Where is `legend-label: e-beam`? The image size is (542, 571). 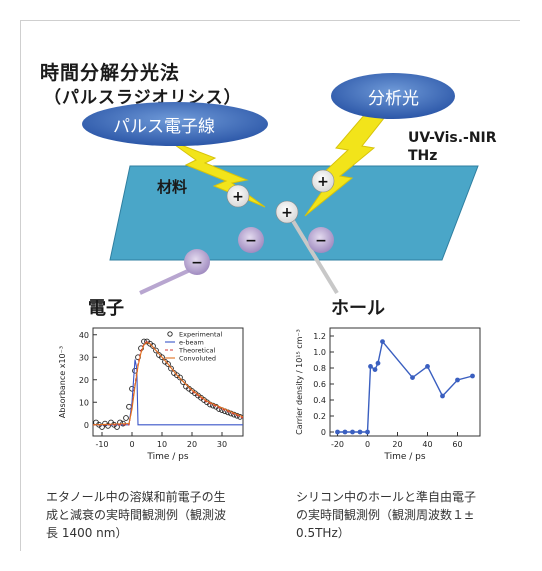
legend-label: e-beam is located at coordinates (191, 343).